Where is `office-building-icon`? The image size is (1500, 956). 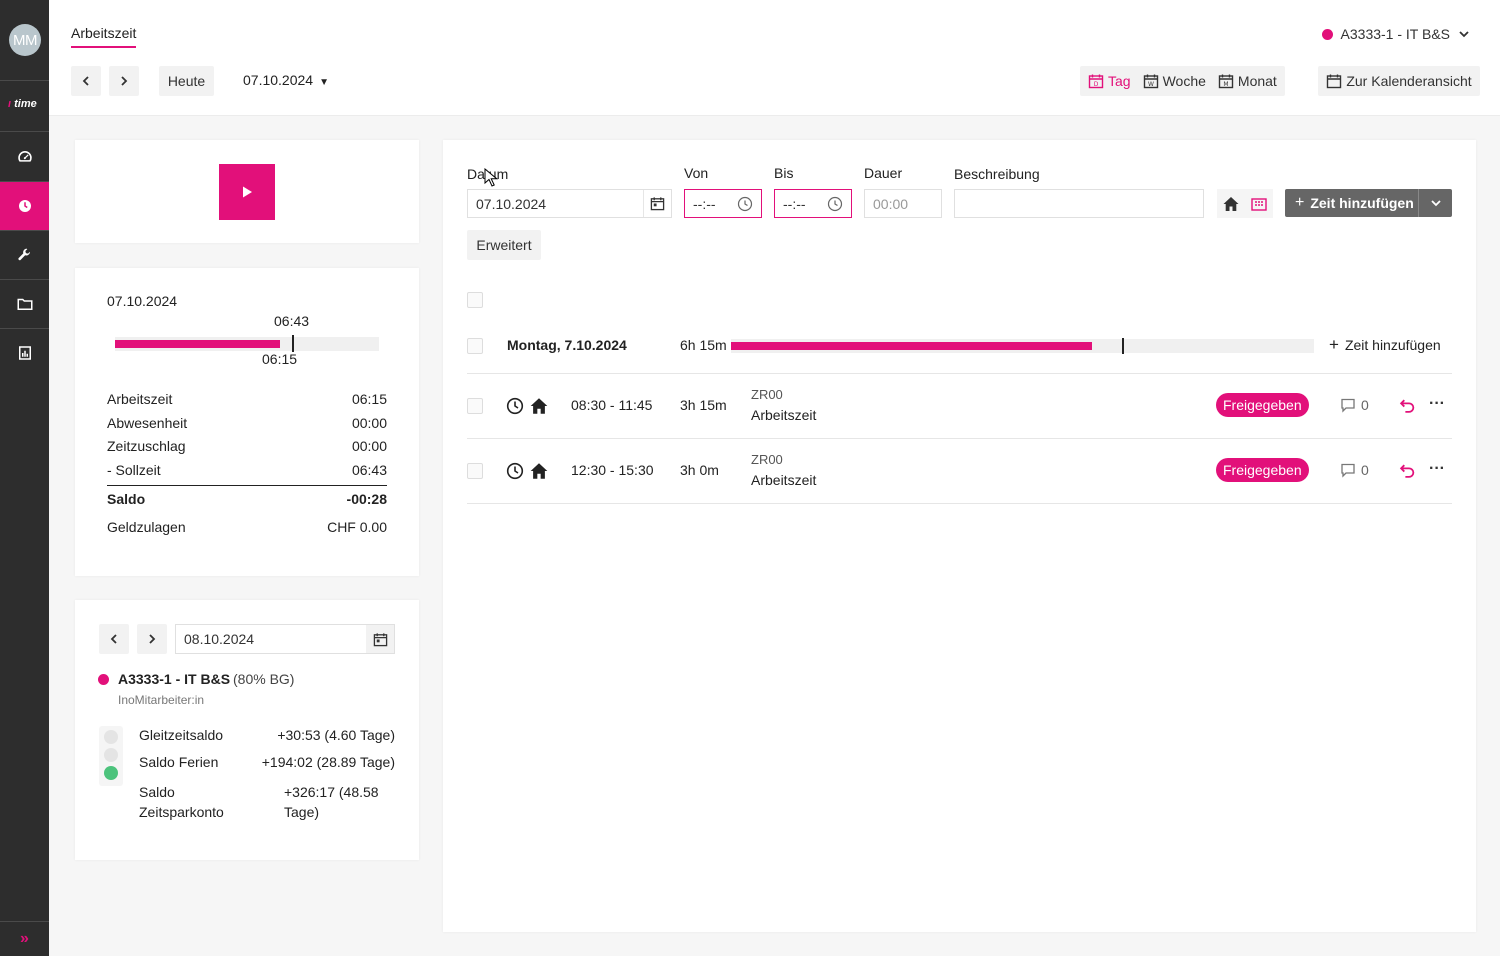
office-building-icon is located at coordinates (1259, 204).